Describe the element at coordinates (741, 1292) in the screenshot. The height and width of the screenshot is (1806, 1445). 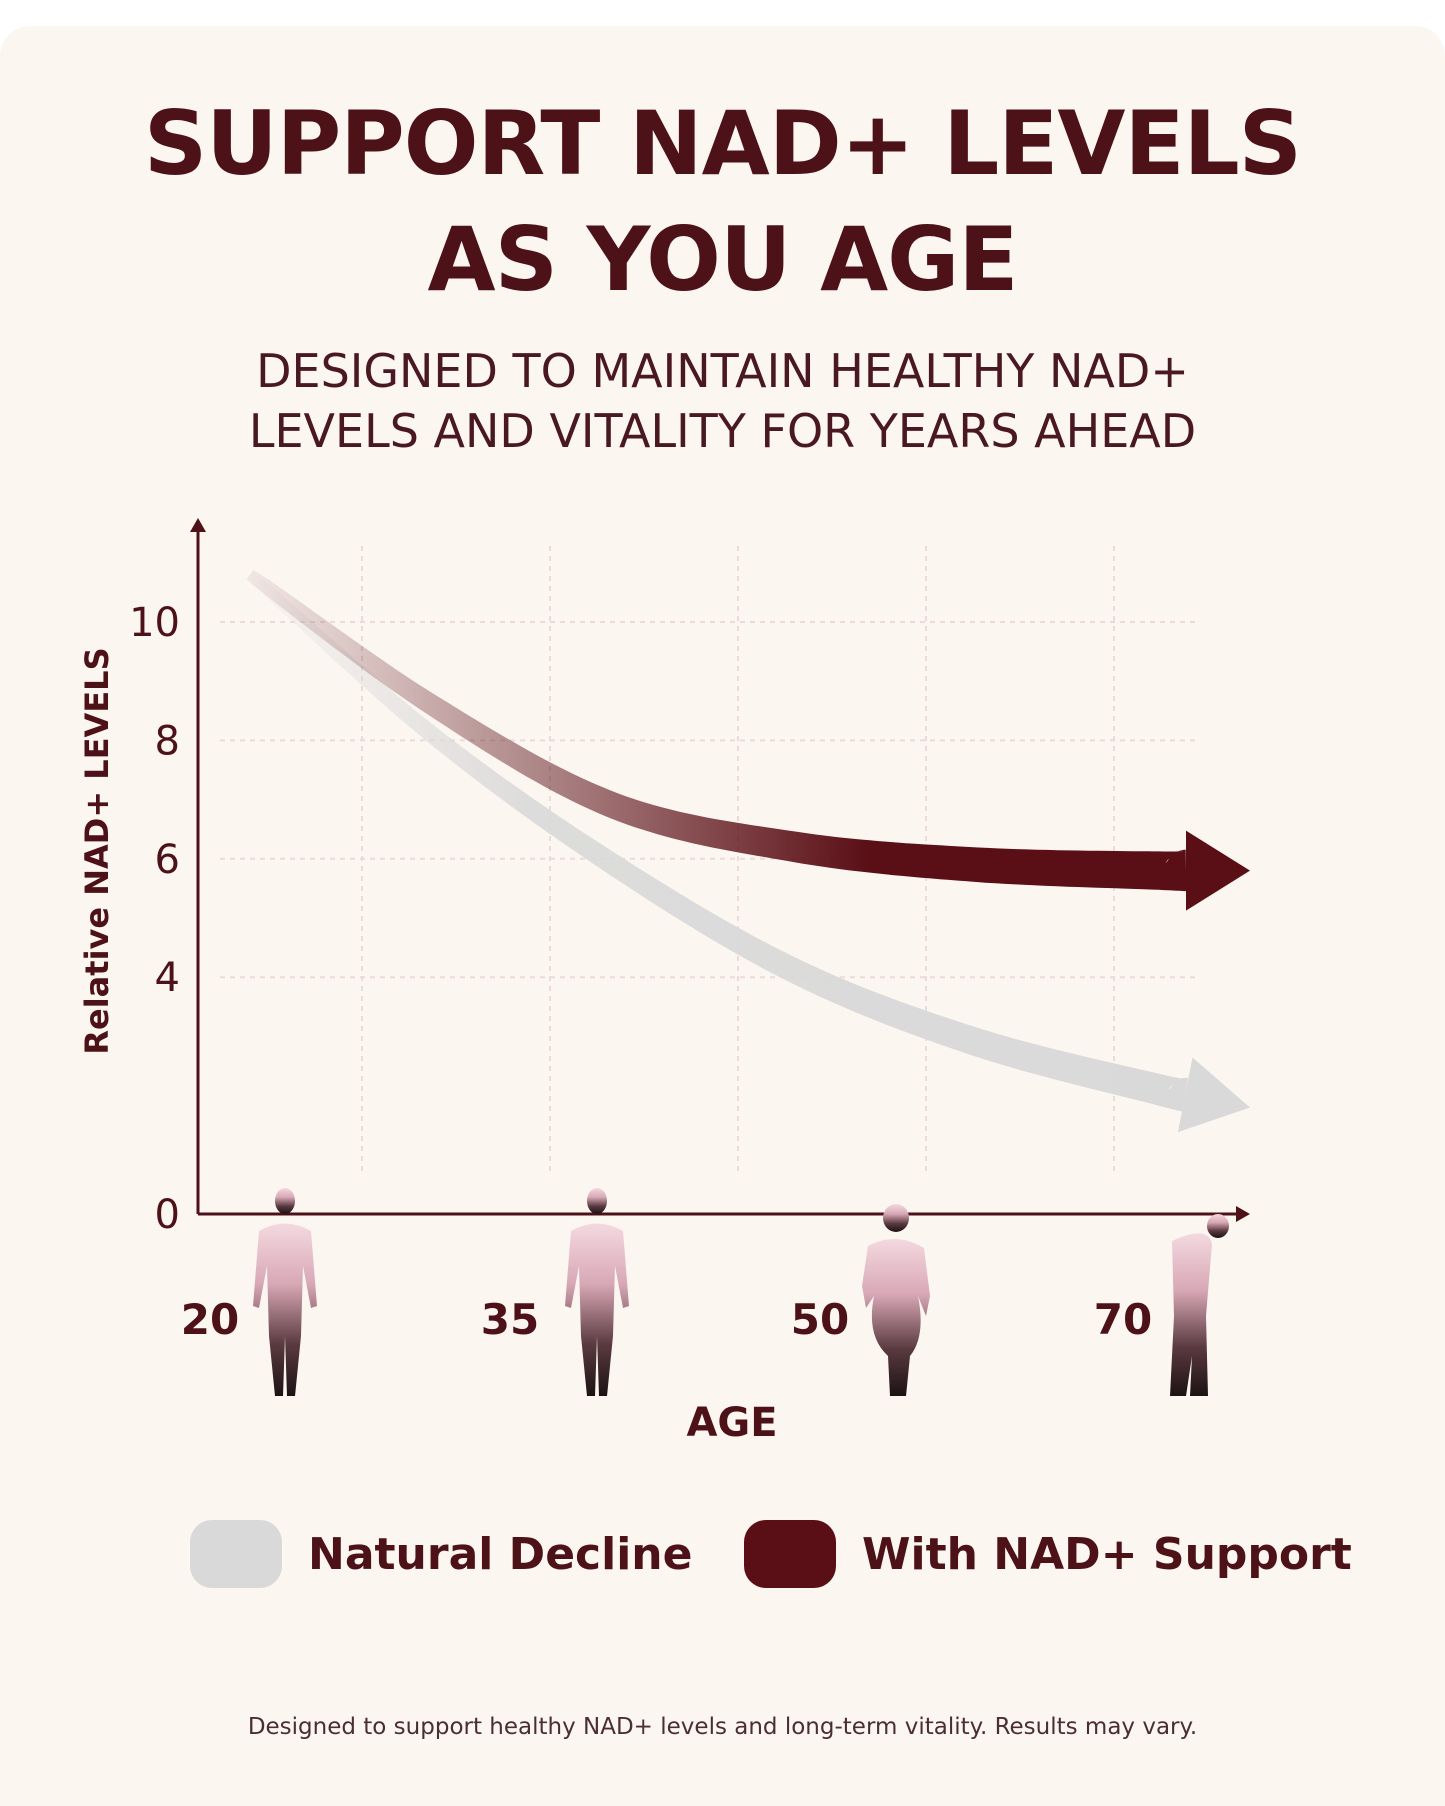
I see `age-figures` at that location.